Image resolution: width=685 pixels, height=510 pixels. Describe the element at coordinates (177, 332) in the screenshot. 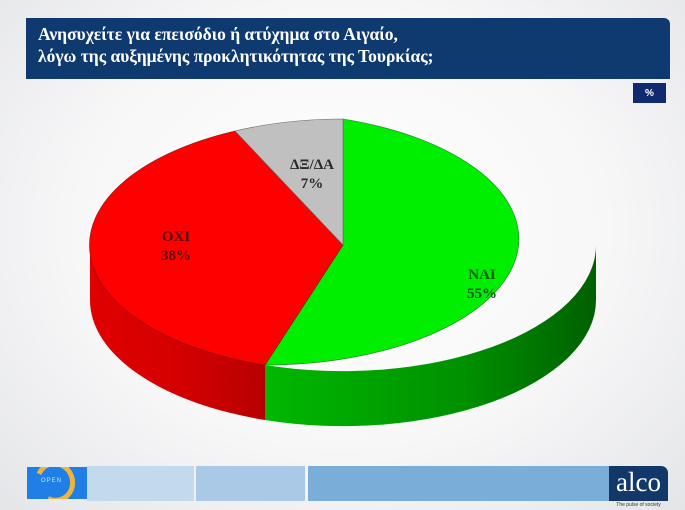

I see `slice-side-oxi` at that location.